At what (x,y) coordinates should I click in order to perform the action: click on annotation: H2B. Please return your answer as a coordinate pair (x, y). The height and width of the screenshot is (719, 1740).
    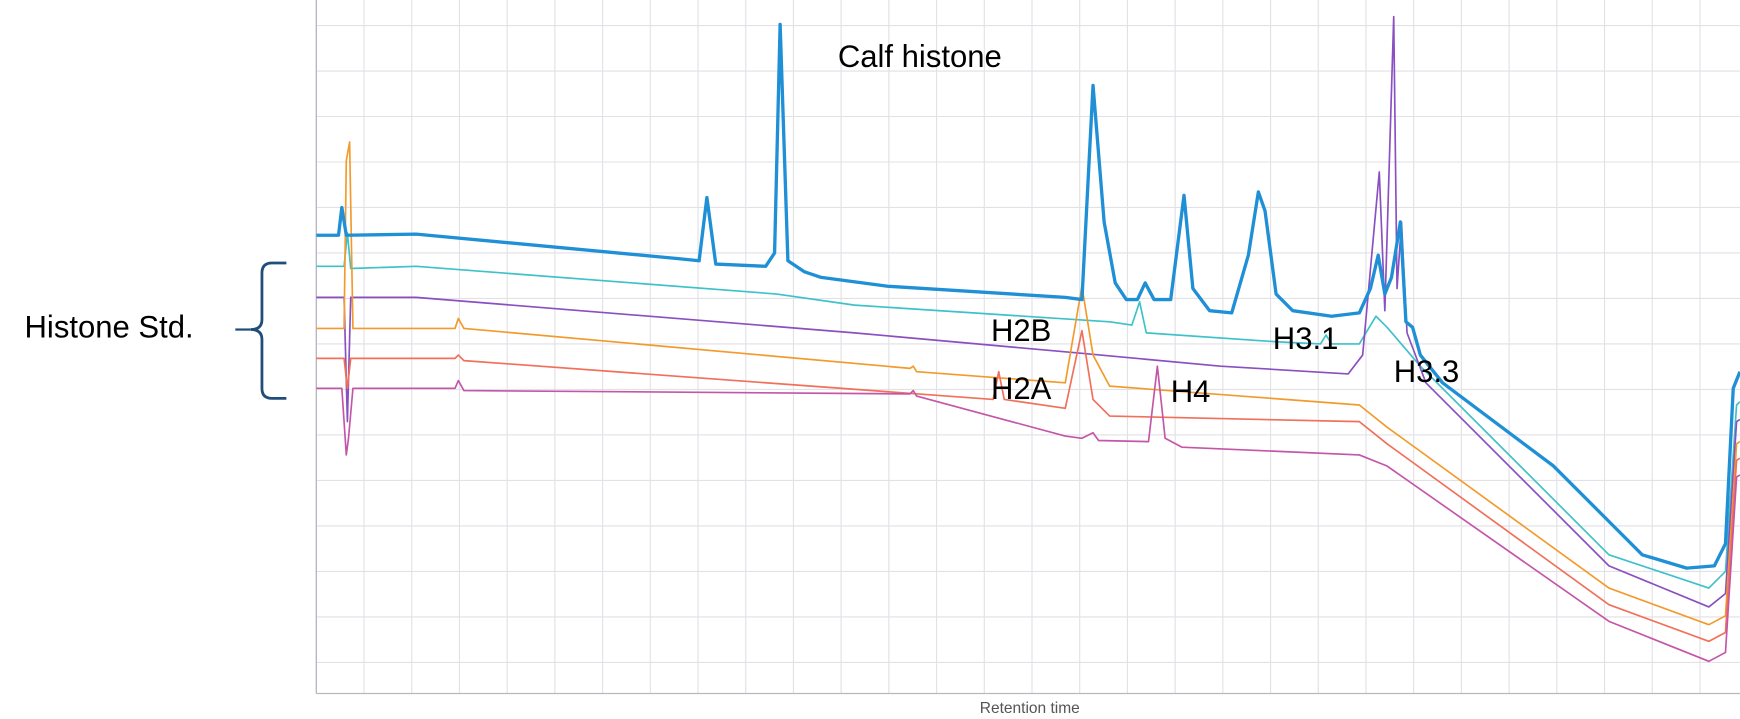
    Looking at the image, I should click on (1021, 330).